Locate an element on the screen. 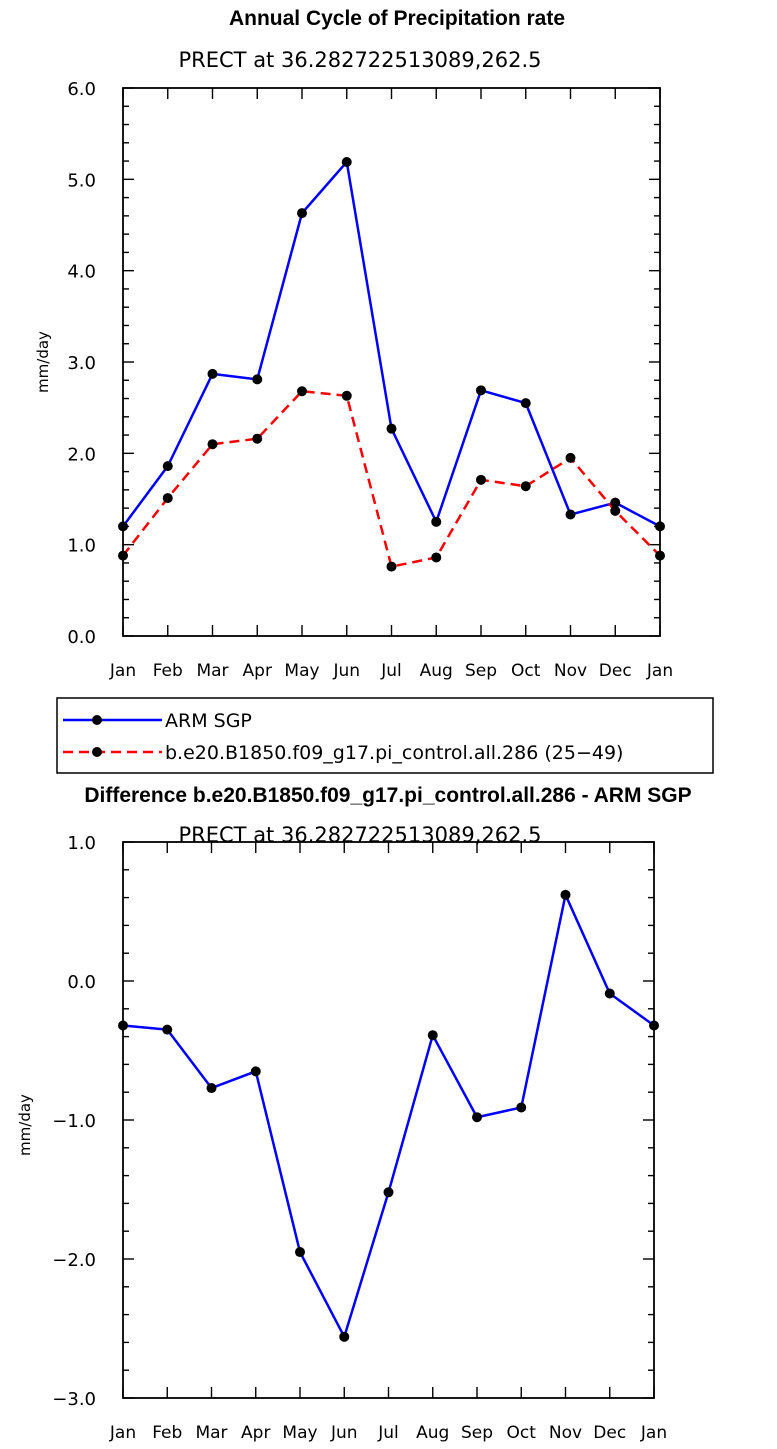  chart1-xtick-label: Oct is located at coordinates (526, 671).